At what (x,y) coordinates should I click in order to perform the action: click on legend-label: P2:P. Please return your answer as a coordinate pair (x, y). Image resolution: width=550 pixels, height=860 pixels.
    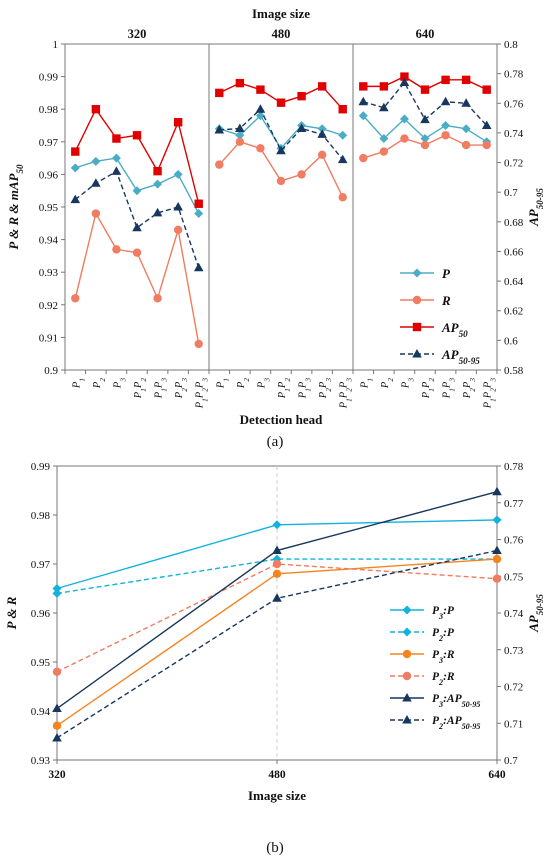
    Looking at the image, I should click on (443, 635).